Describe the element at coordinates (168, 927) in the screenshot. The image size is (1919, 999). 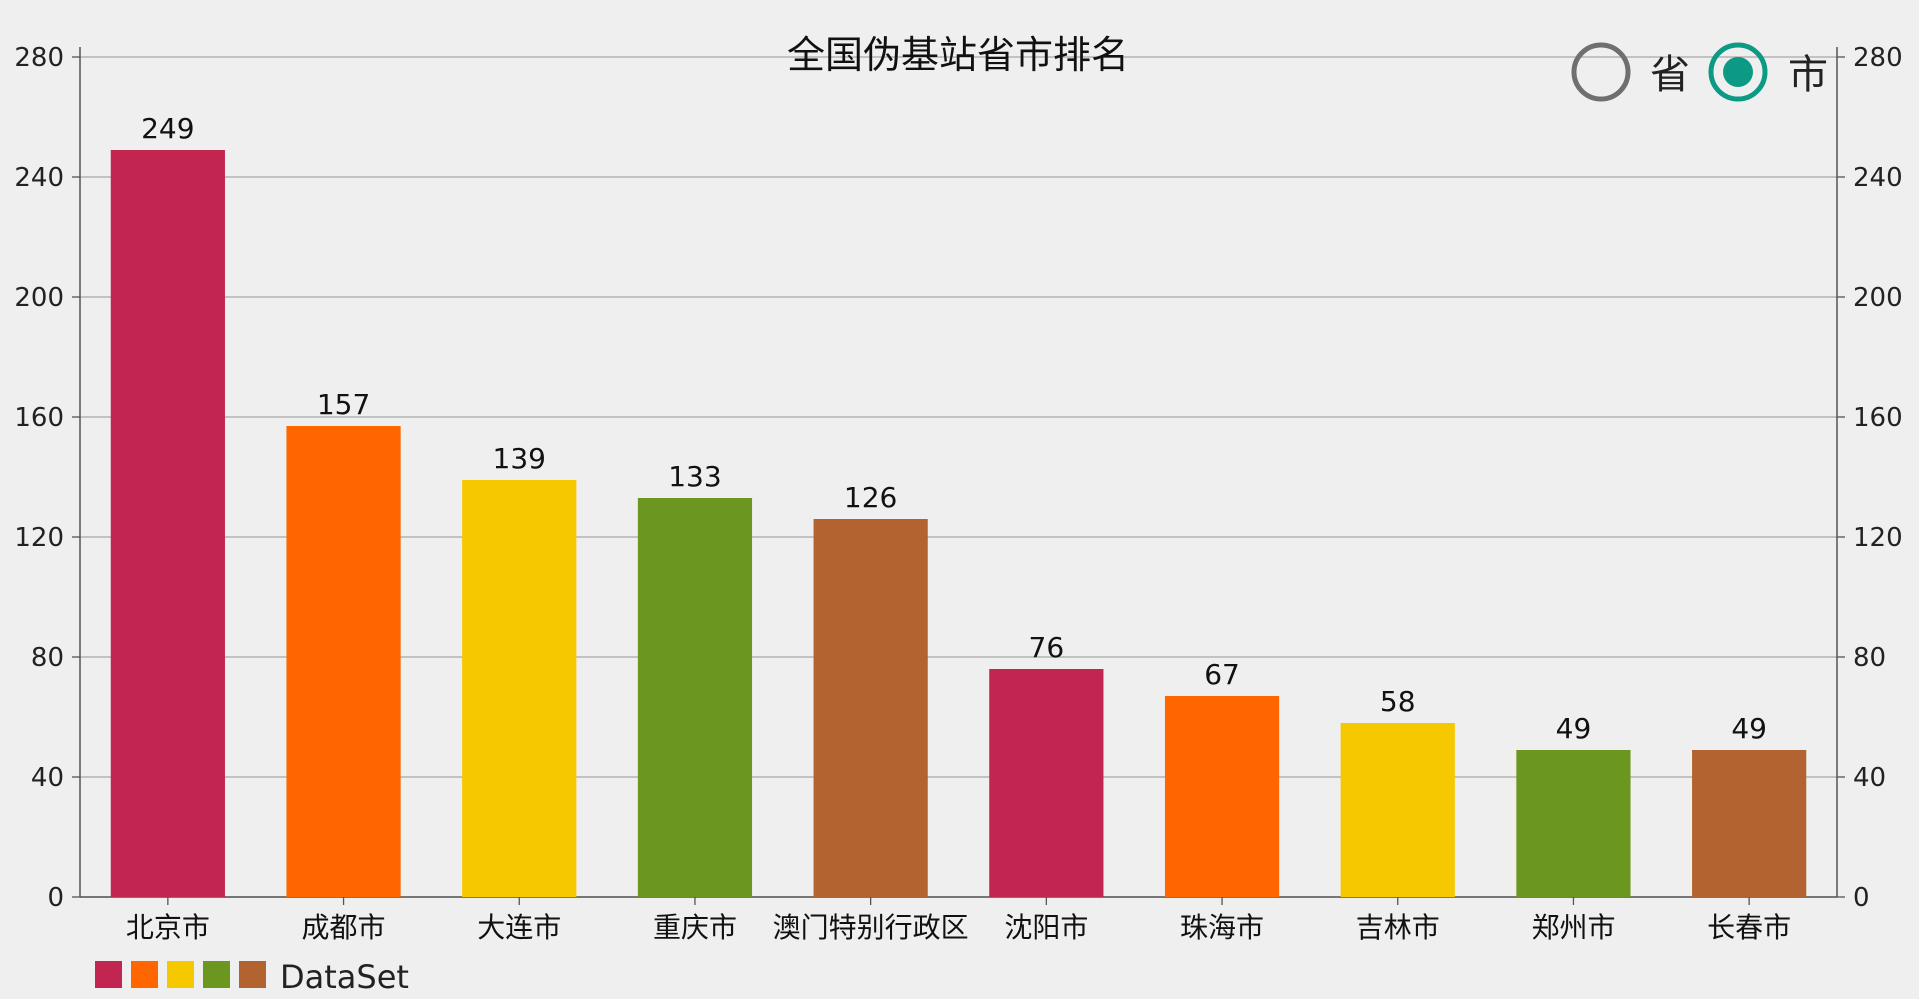
I see `x-tick-label: 北京市` at that location.